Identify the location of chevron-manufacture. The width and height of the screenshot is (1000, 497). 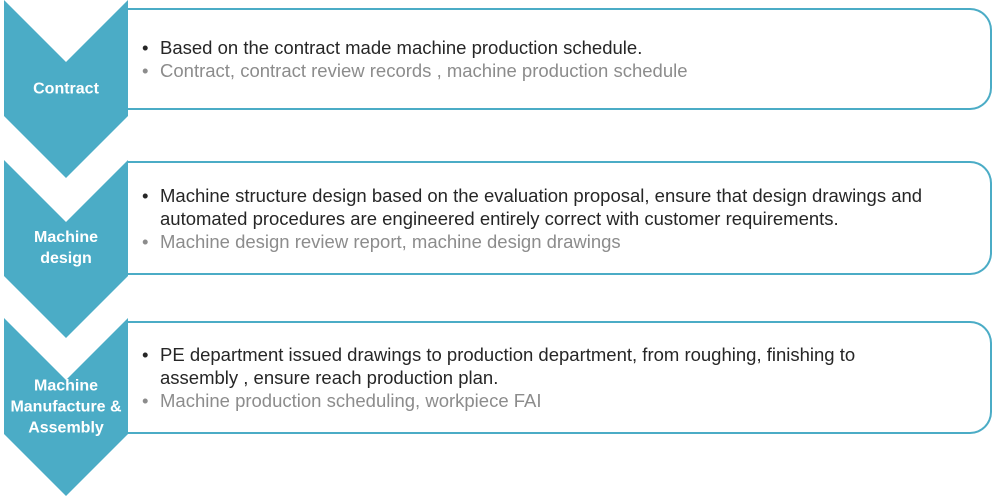
(66, 407).